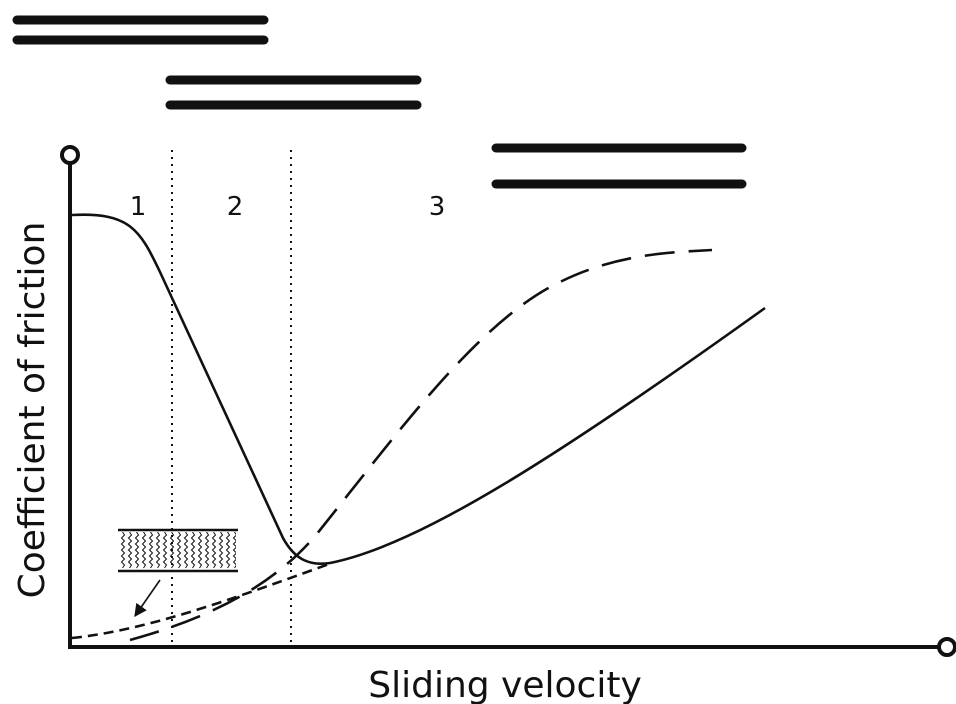 Image resolution: width=956 pixels, height=704 pixels. I want to click on region-label: 3, so click(437, 207).